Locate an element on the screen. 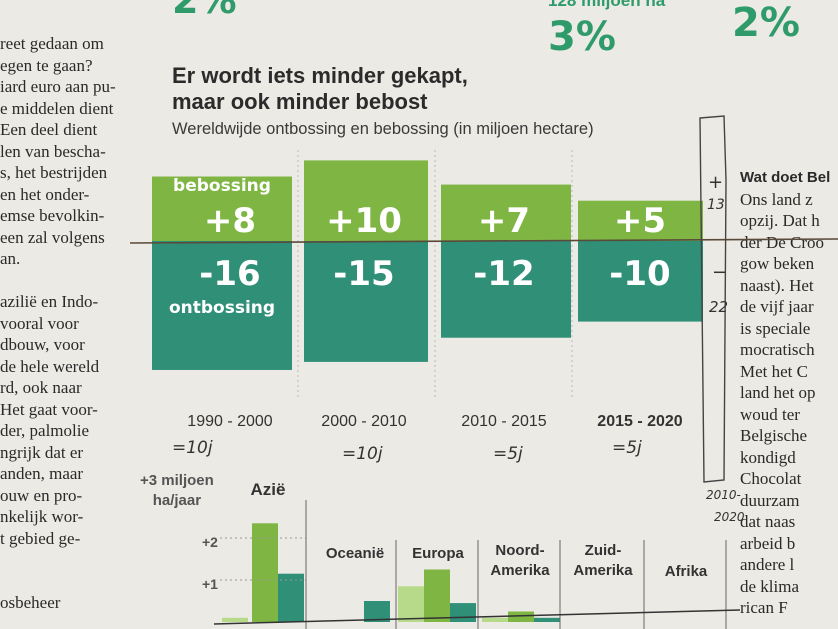  data-label-bebossing-1: +10 is located at coordinates (364, 221).